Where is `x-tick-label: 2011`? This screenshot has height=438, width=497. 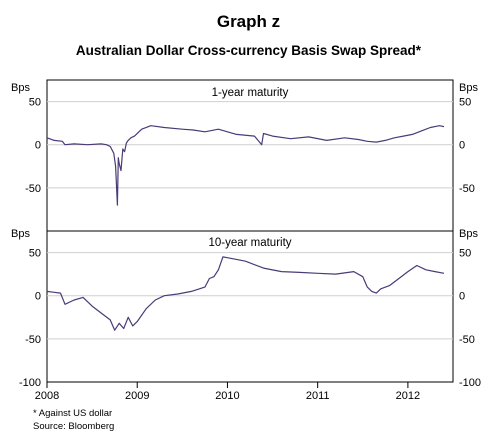
x-tick-label: 2011 is located at coordinates (318, 396).